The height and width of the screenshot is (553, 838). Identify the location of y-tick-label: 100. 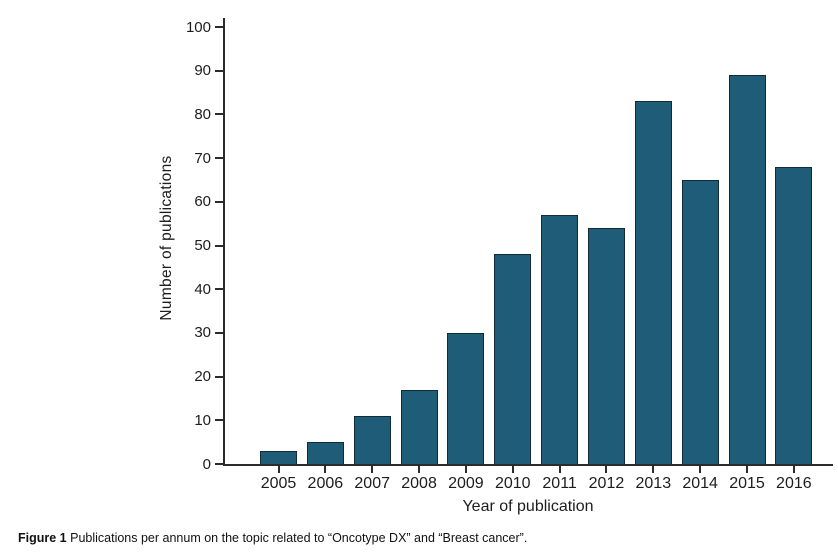
(198, 27).